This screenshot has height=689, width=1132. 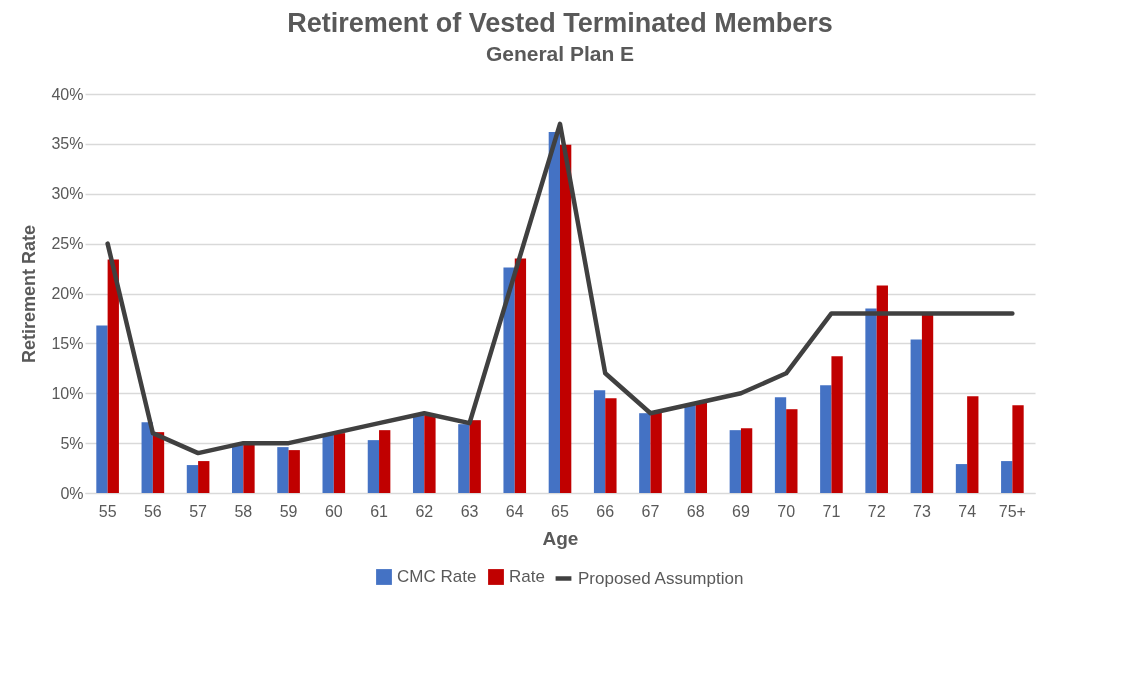 I want to click on y-tick-label: 30%, so click(x=67, y=194).